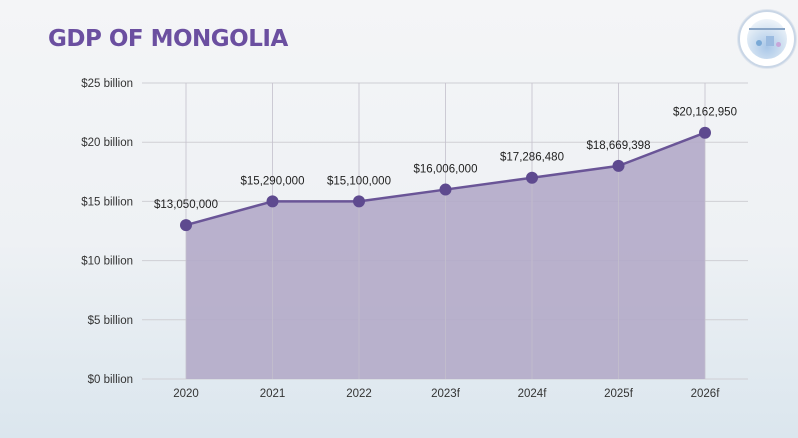 This screenshot has height=438, width=798. Describe the element at coordinates (110, 380) in the screenshot. I see `y-tick-label: $0 billion` at that location.